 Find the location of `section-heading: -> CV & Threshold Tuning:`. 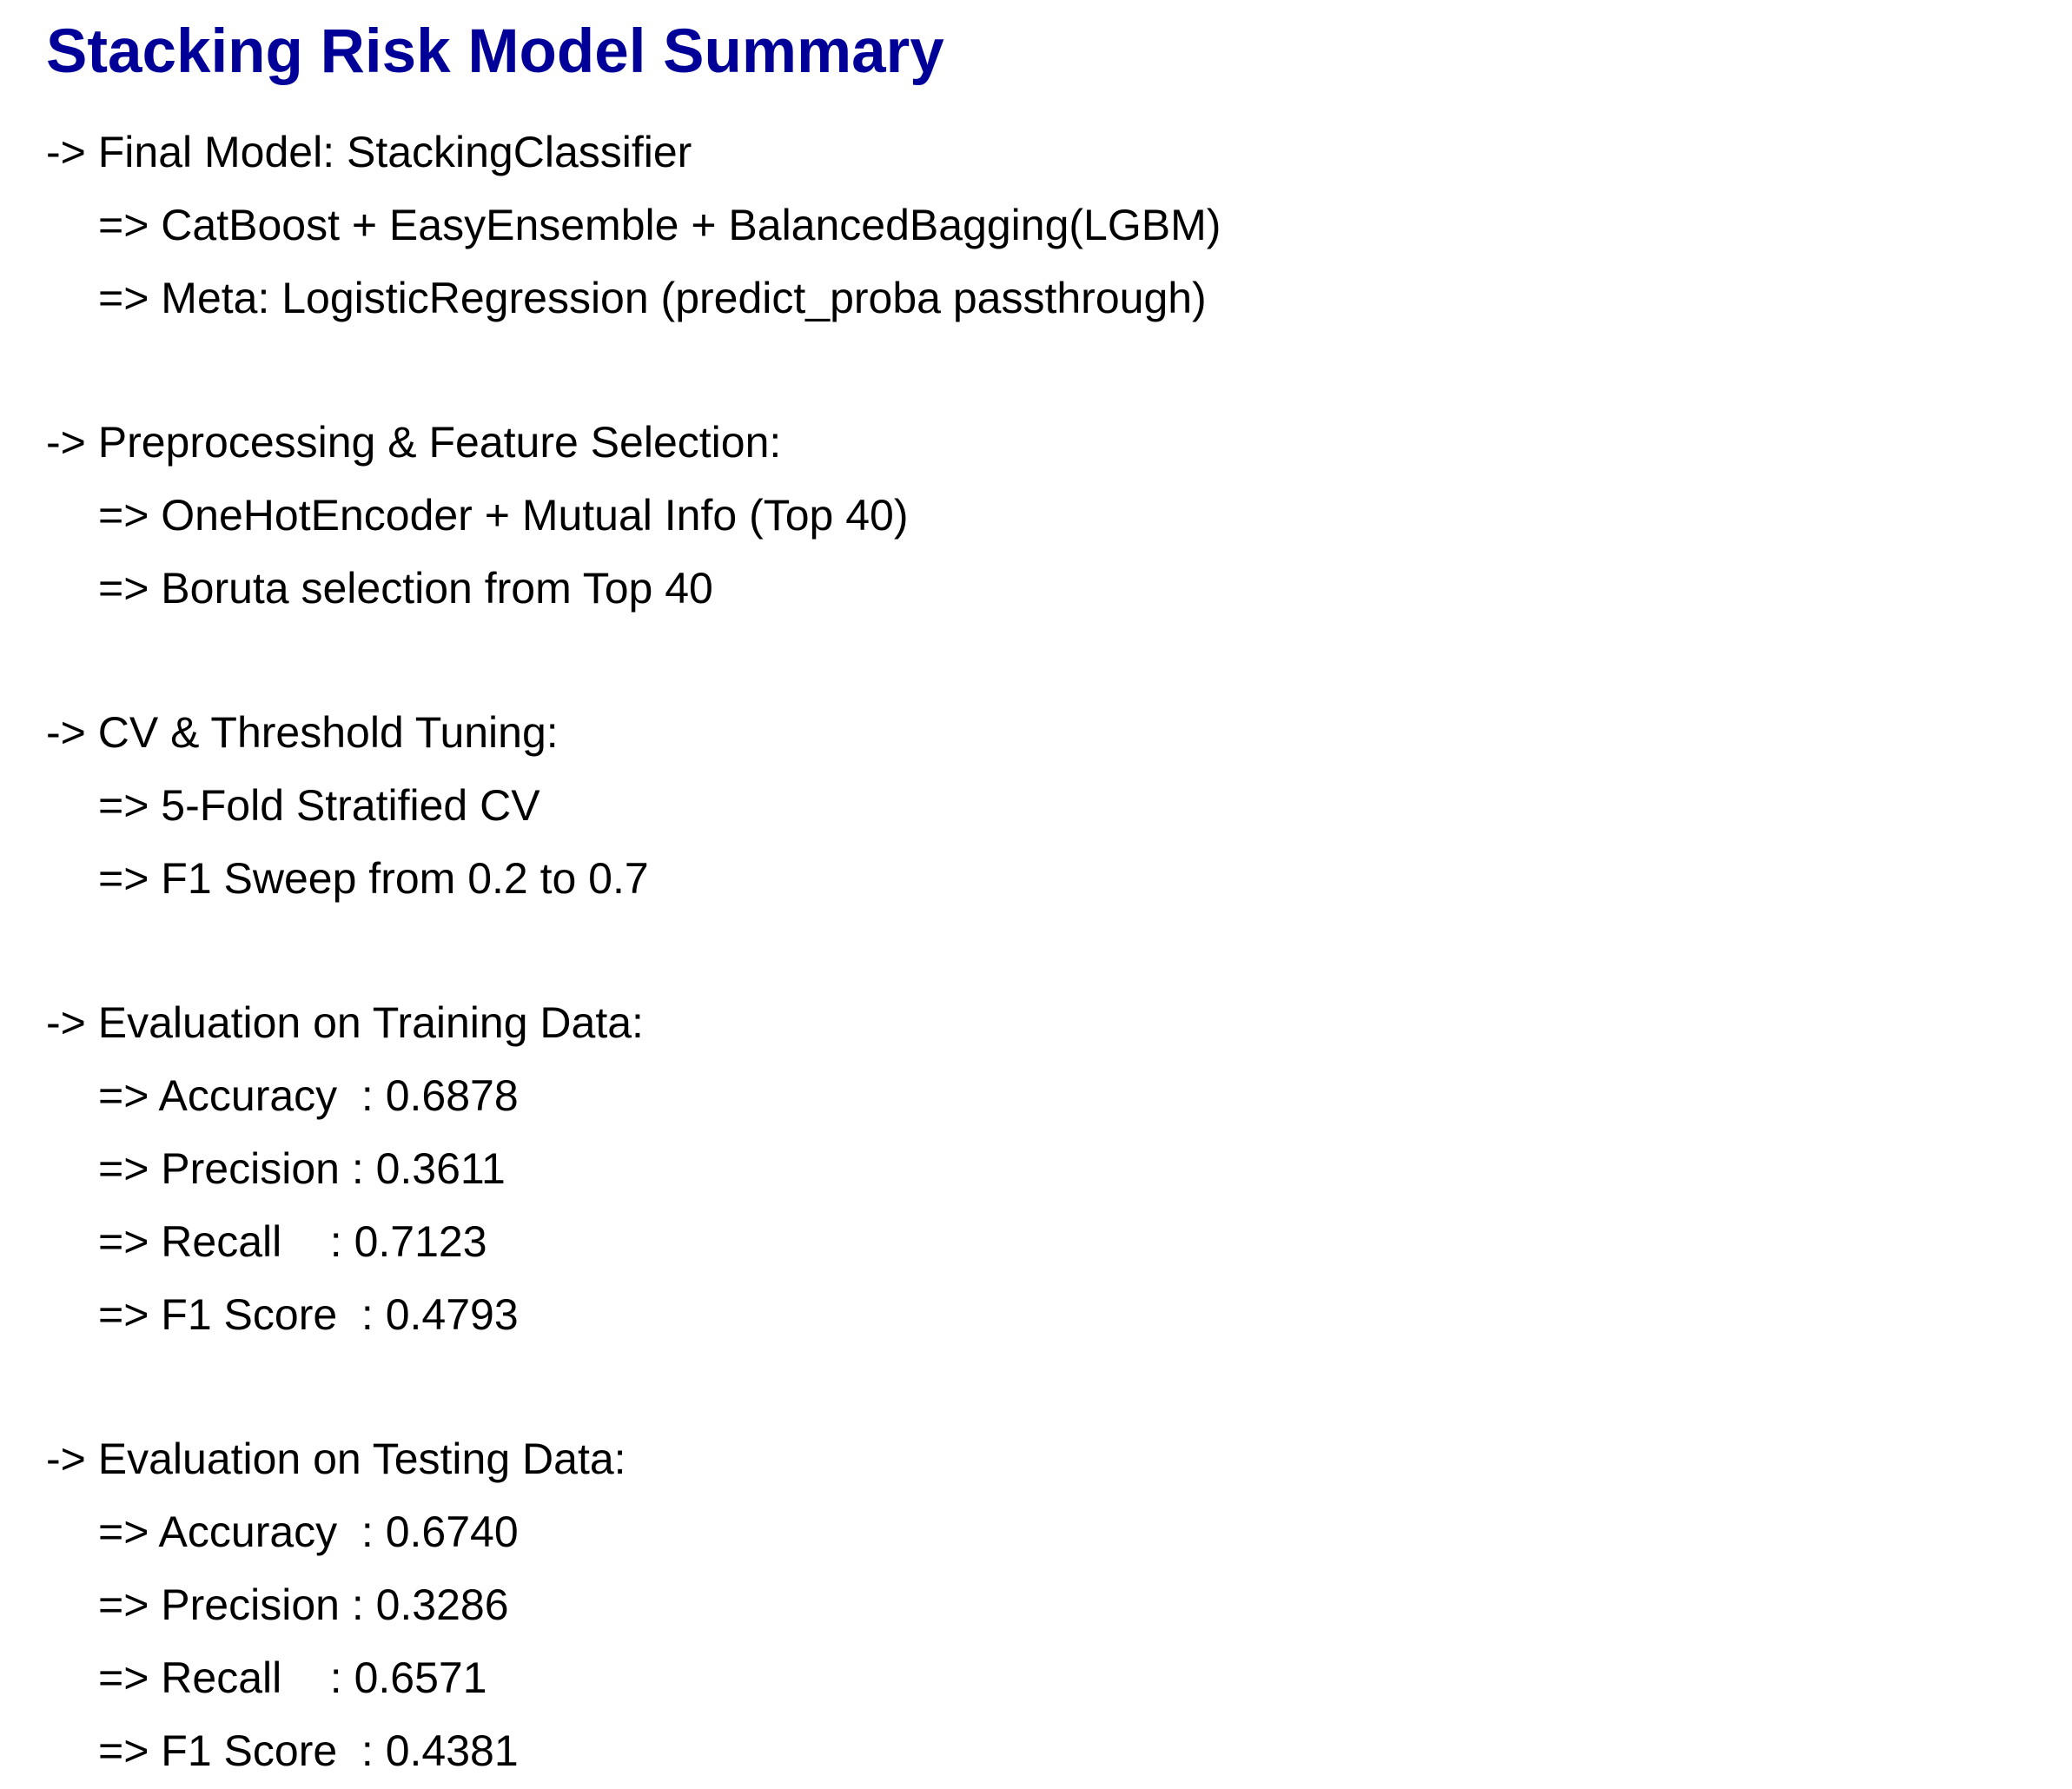

section-heading: -> CV & Threshold Tuning: is located at coordinates (302, 732).